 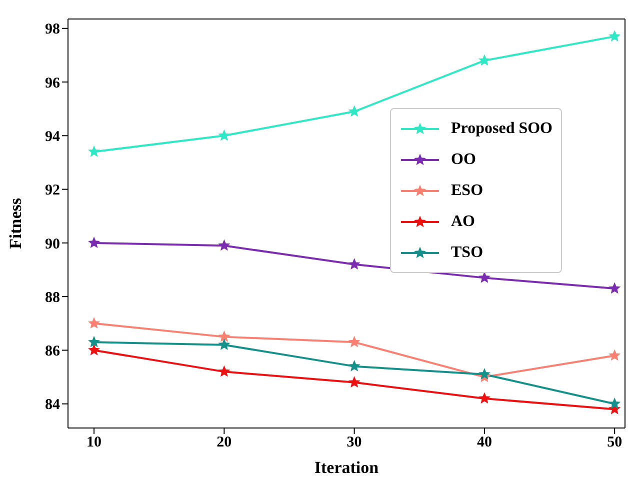 What do you see at coordinates (463, 159) in the screenshot?
I see `legend-label: OO` at bounding box center [463, 159].